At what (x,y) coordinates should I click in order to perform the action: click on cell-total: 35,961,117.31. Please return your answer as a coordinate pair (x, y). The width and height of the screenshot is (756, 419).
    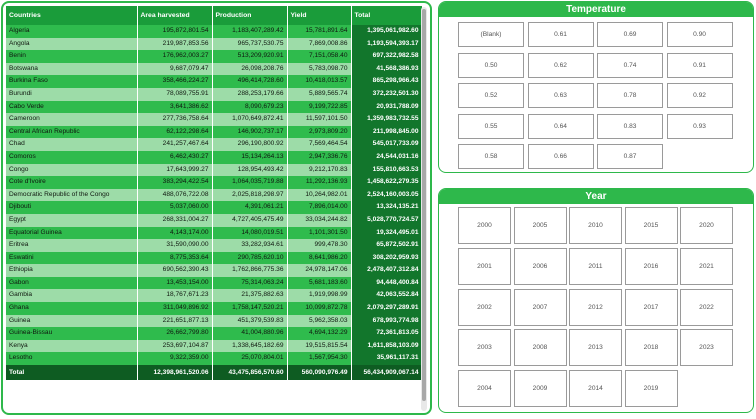
    Looking at the image, I should click on (386, 359).